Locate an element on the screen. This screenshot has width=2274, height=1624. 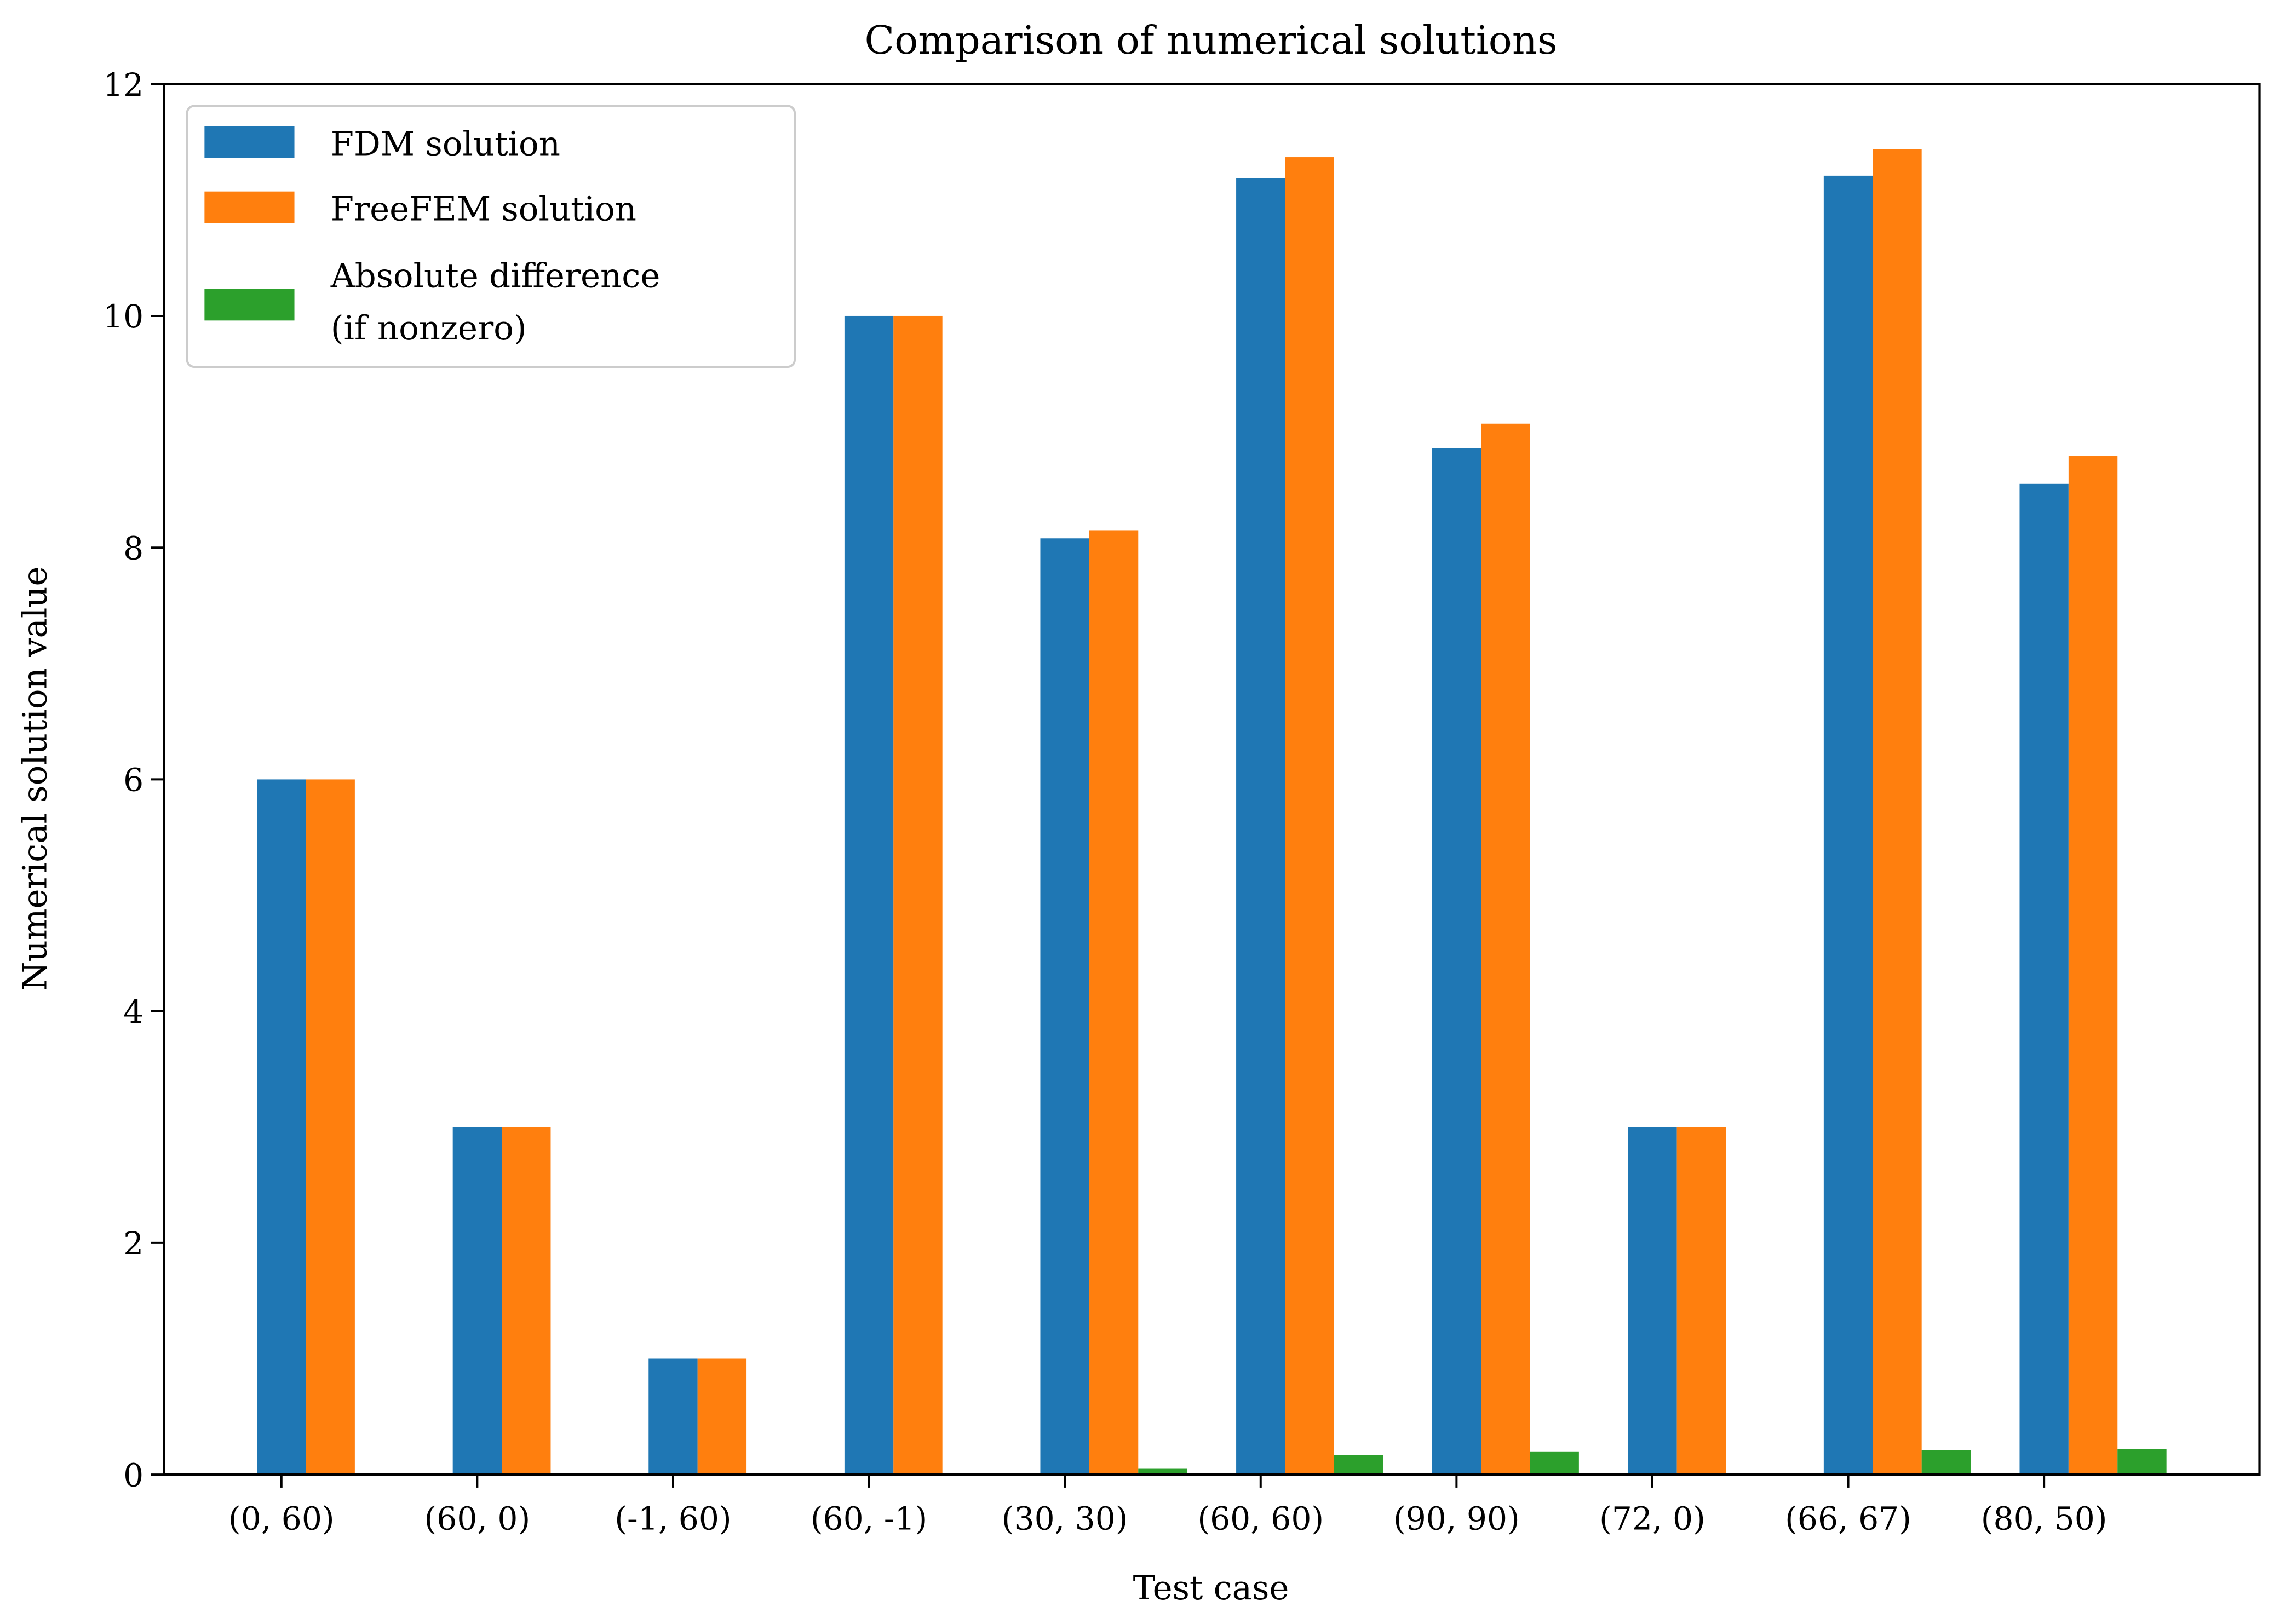
legend-box is located at coordinates (491, 237).